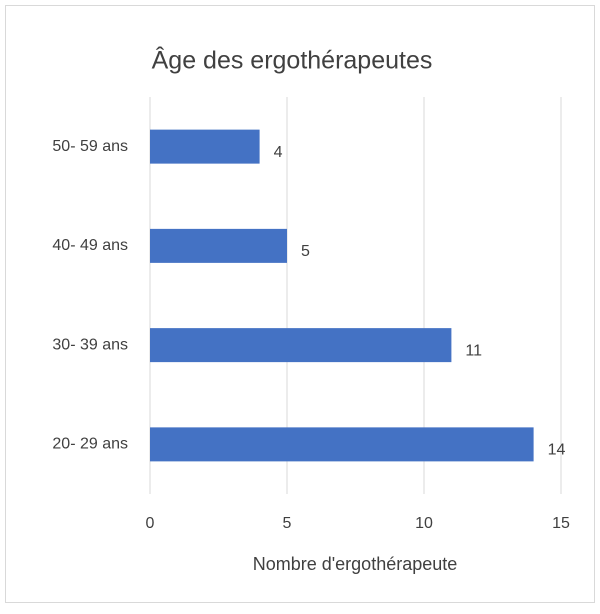 The height and width of the screenshot is (614, 600). Describe the element at coordinates (557, 450) in the screenshot. I see `data-label: 14` at that location.